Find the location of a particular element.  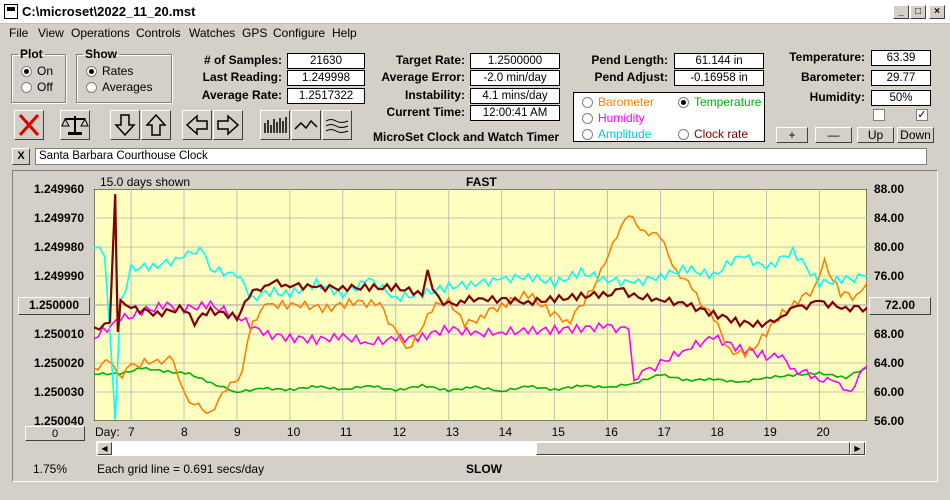

sensor-clock-rate-radio: Clock rate is located at coordinates (713, 134).